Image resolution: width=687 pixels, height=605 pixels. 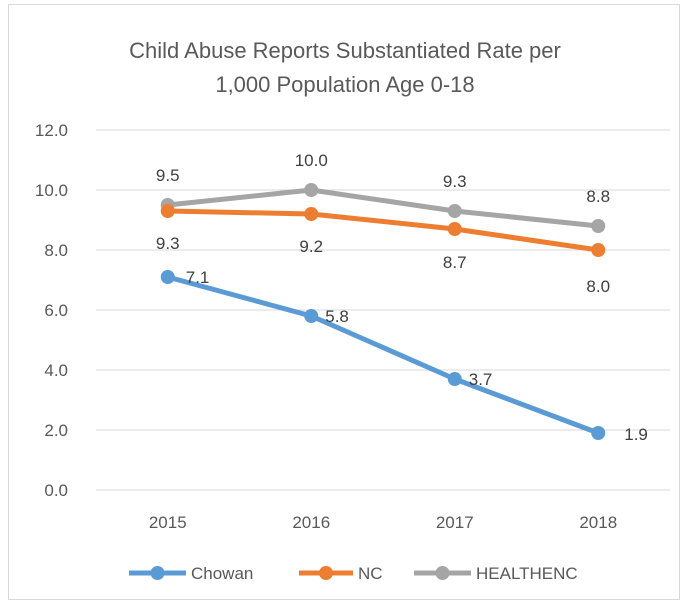 What do you see at coordinates (56, 310) in the screenshot?
I see `y-tick-label: 6.0` at bounding box center [56, 310].